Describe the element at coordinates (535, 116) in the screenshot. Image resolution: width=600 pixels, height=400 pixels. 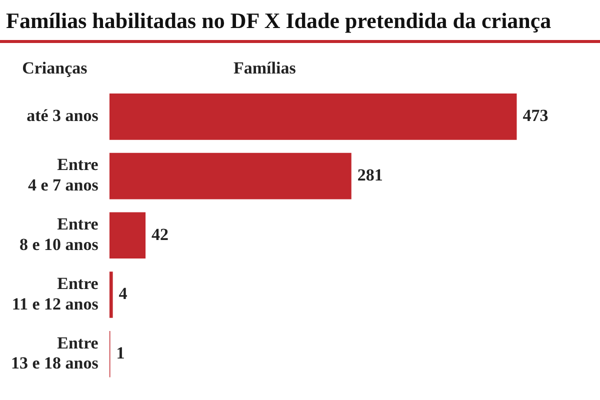
I see `data-label: 473` at that location.